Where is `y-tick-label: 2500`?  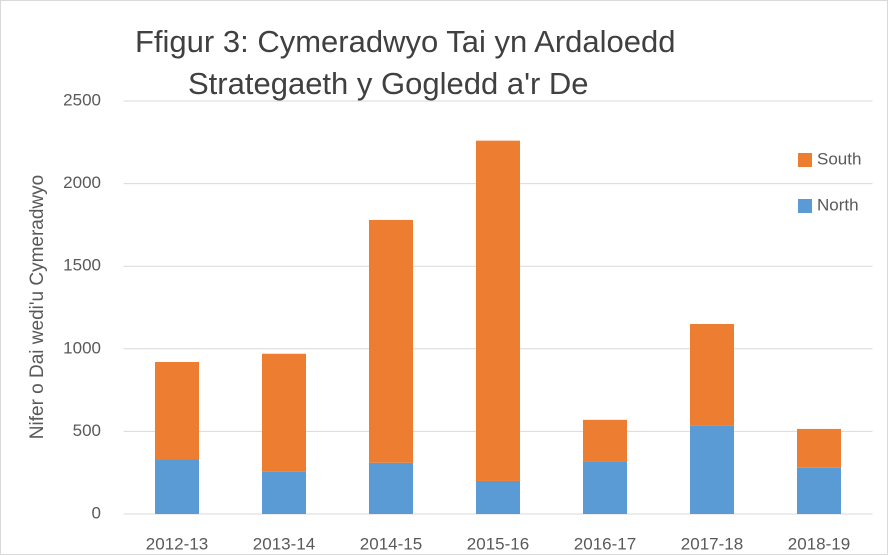 y-tick-label: 2500 is located at coordinates (82, 99).